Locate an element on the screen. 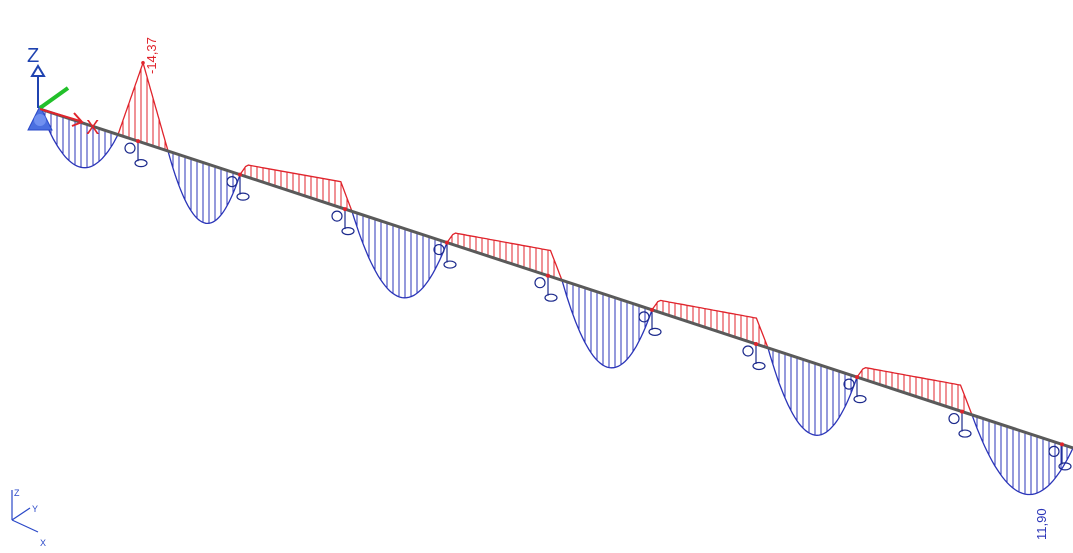  view-orientation-triad: Z Y X is located at coordinates (28, 518).